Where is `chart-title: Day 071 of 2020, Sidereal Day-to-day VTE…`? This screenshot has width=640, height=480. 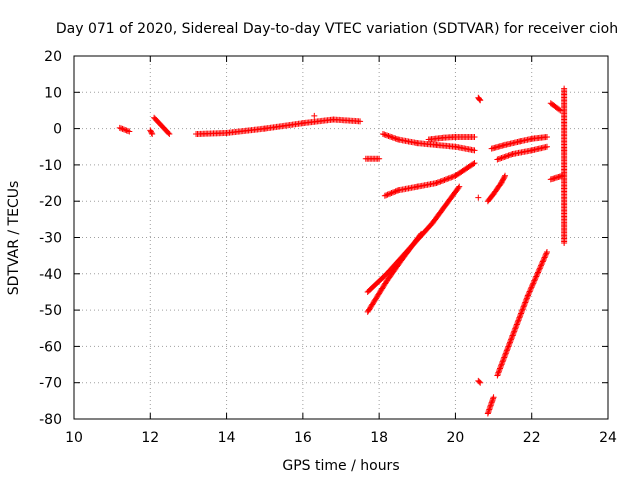 chart-title: Day 071 of 2020, Sidereal Day-to-day VTE… is located at coordinates (337, 29).